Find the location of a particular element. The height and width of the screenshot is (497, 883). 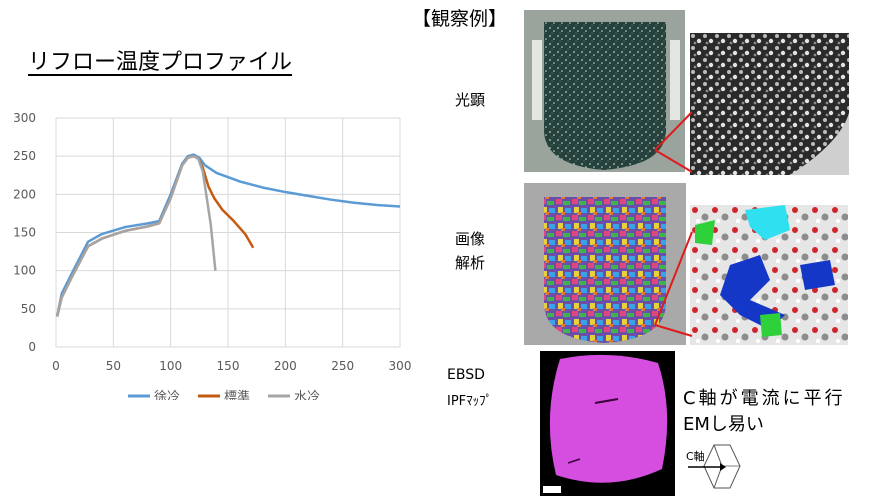

y-tick-label: 250 is located at coordinates (24, 156).